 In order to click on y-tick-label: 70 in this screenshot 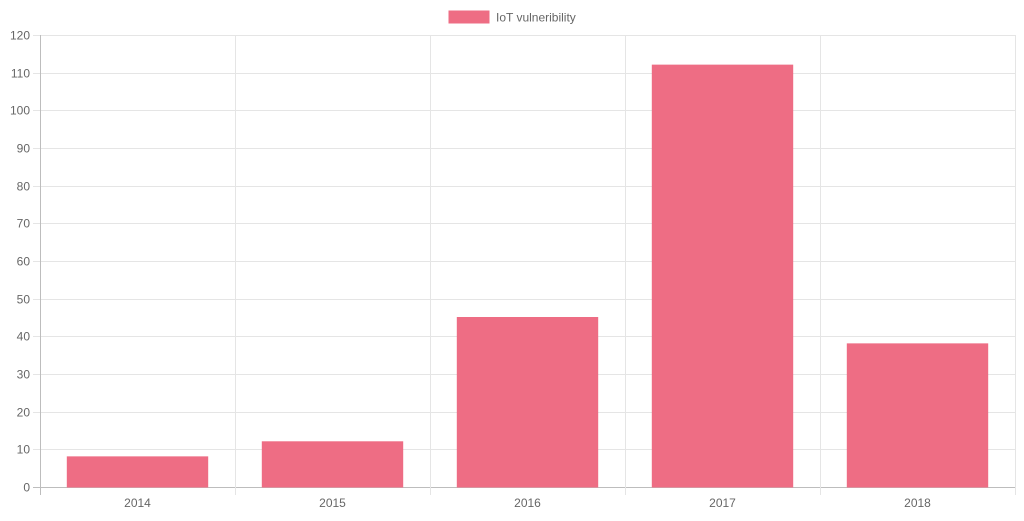, I will do `click(24, 224)`.